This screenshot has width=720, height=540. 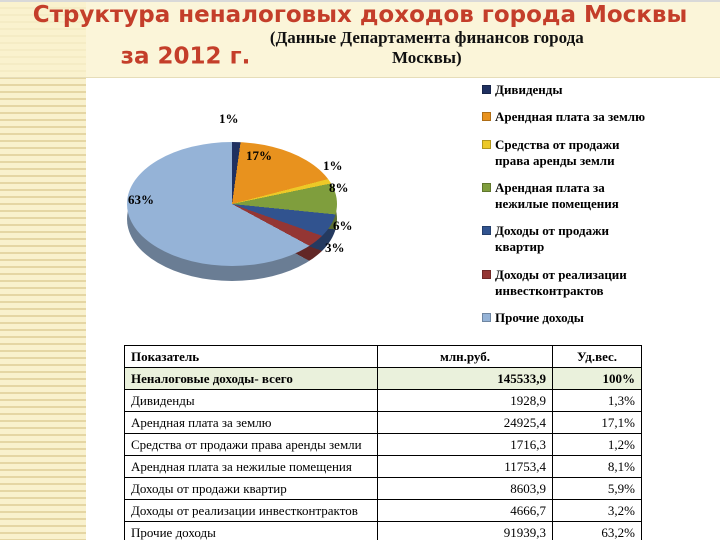 What do you see at coordinates (597, 466) in the screenshot?
I see `value-share: 8,1%` at bounding box center [597, 466].